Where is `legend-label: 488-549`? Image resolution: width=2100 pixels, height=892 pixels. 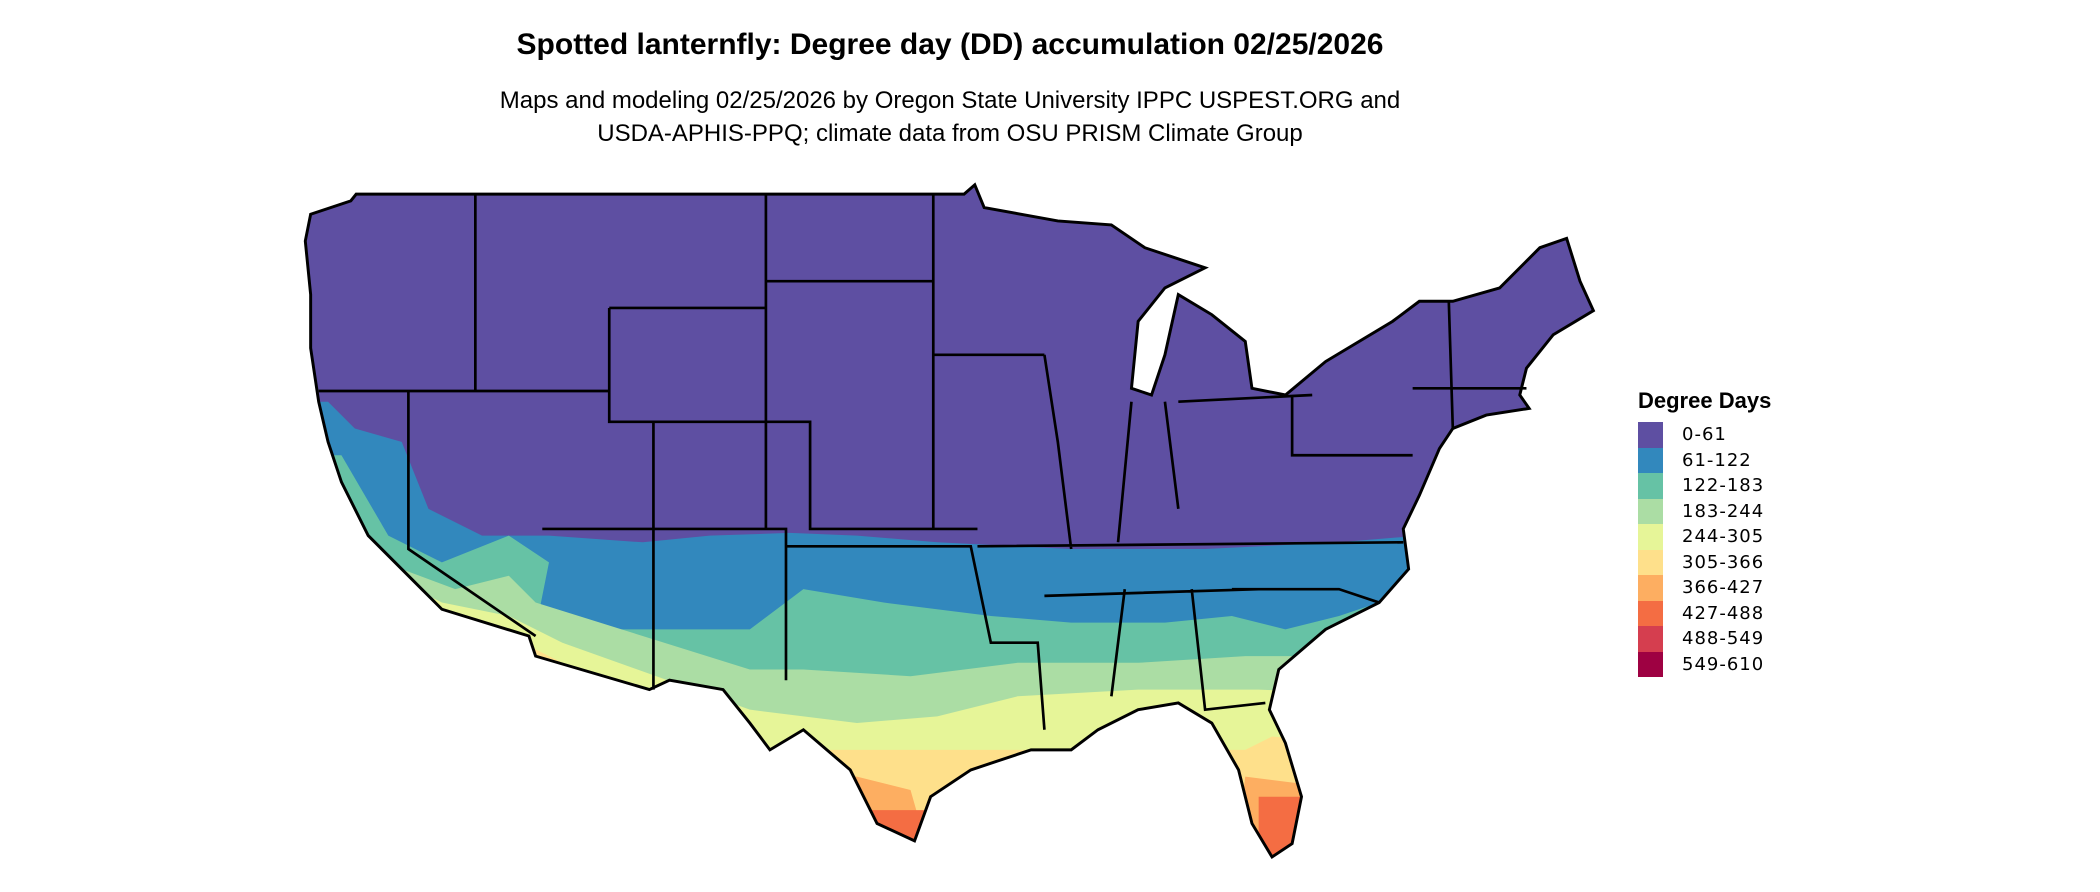
legend-label: 488-549 is located at coordinates (1723, 639).